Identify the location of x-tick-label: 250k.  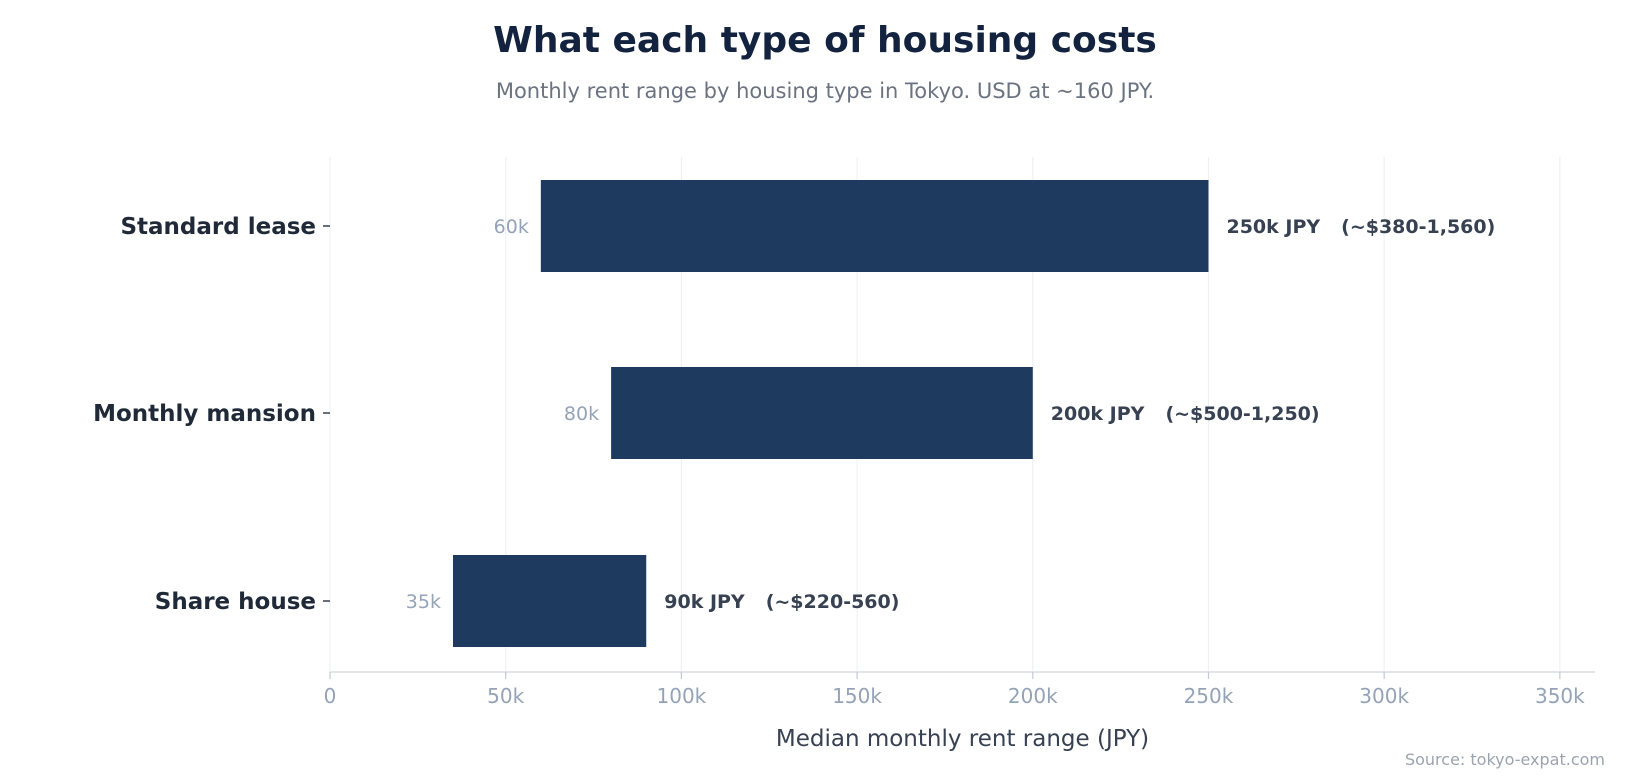
(1209, 696).